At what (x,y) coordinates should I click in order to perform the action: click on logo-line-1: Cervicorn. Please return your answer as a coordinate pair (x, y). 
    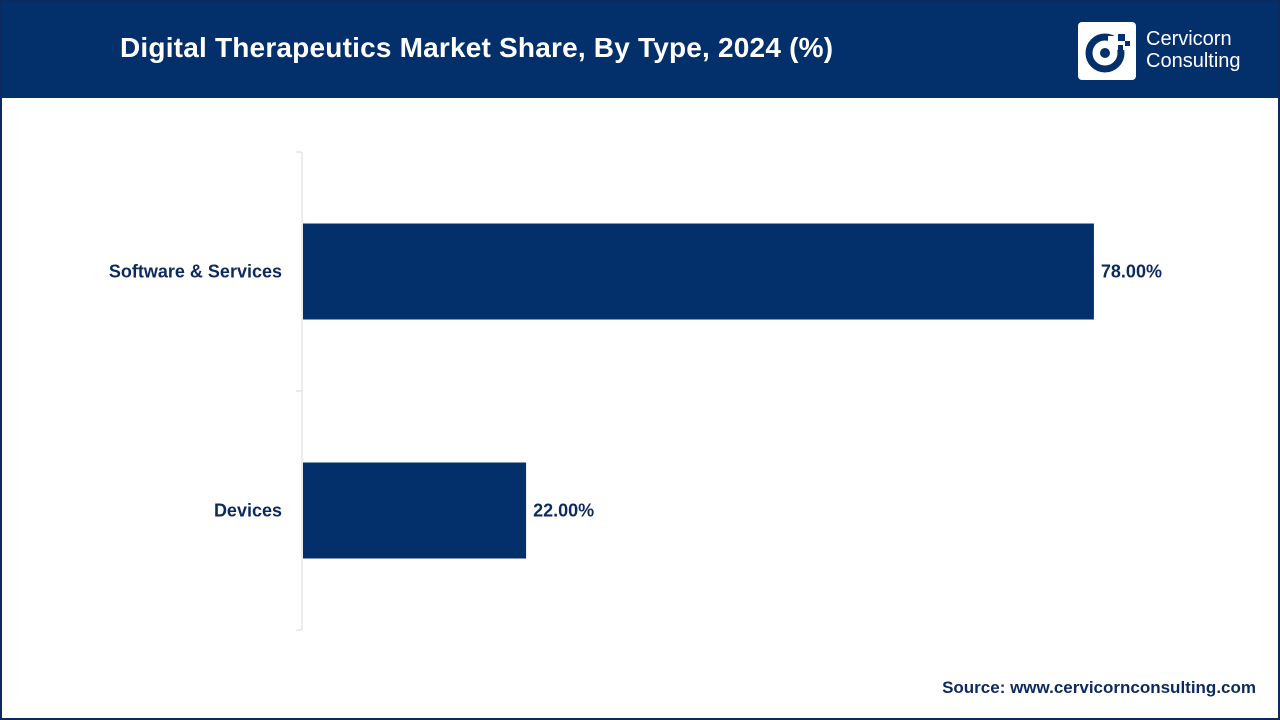
    Looking at the image, I should click on (1189, 39).